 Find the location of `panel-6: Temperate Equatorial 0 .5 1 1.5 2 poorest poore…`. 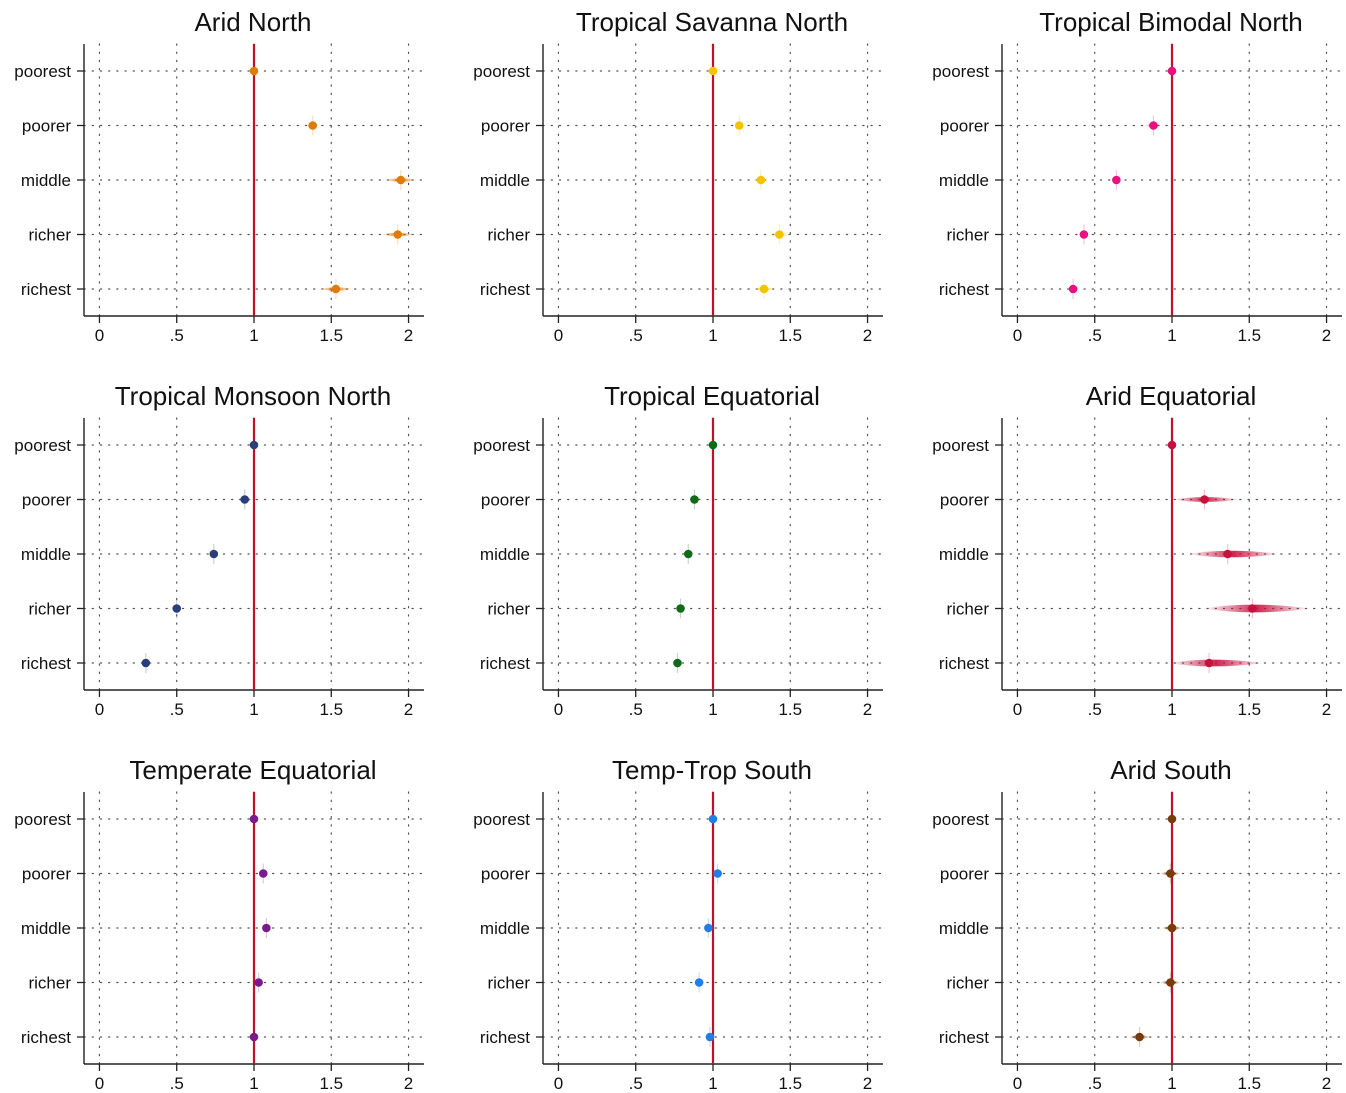

panel-6: Temperate Equatorial 0 .5 1 1.5 2 poorest poore… is located at coordinates (219, 924).